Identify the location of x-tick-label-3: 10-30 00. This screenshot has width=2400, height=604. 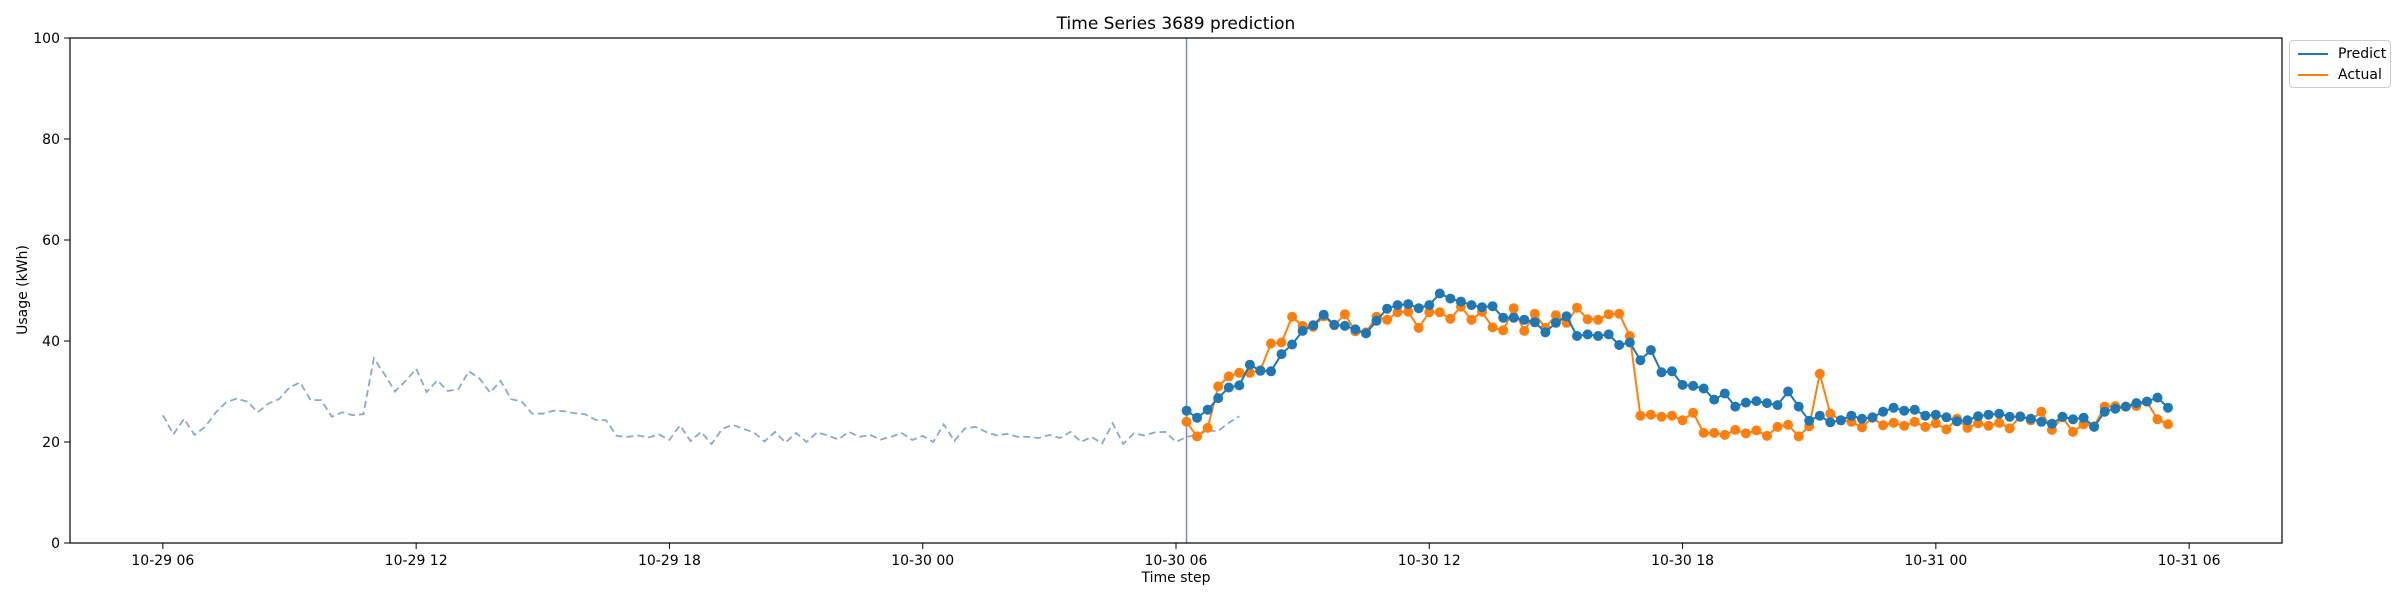
(922, 561).